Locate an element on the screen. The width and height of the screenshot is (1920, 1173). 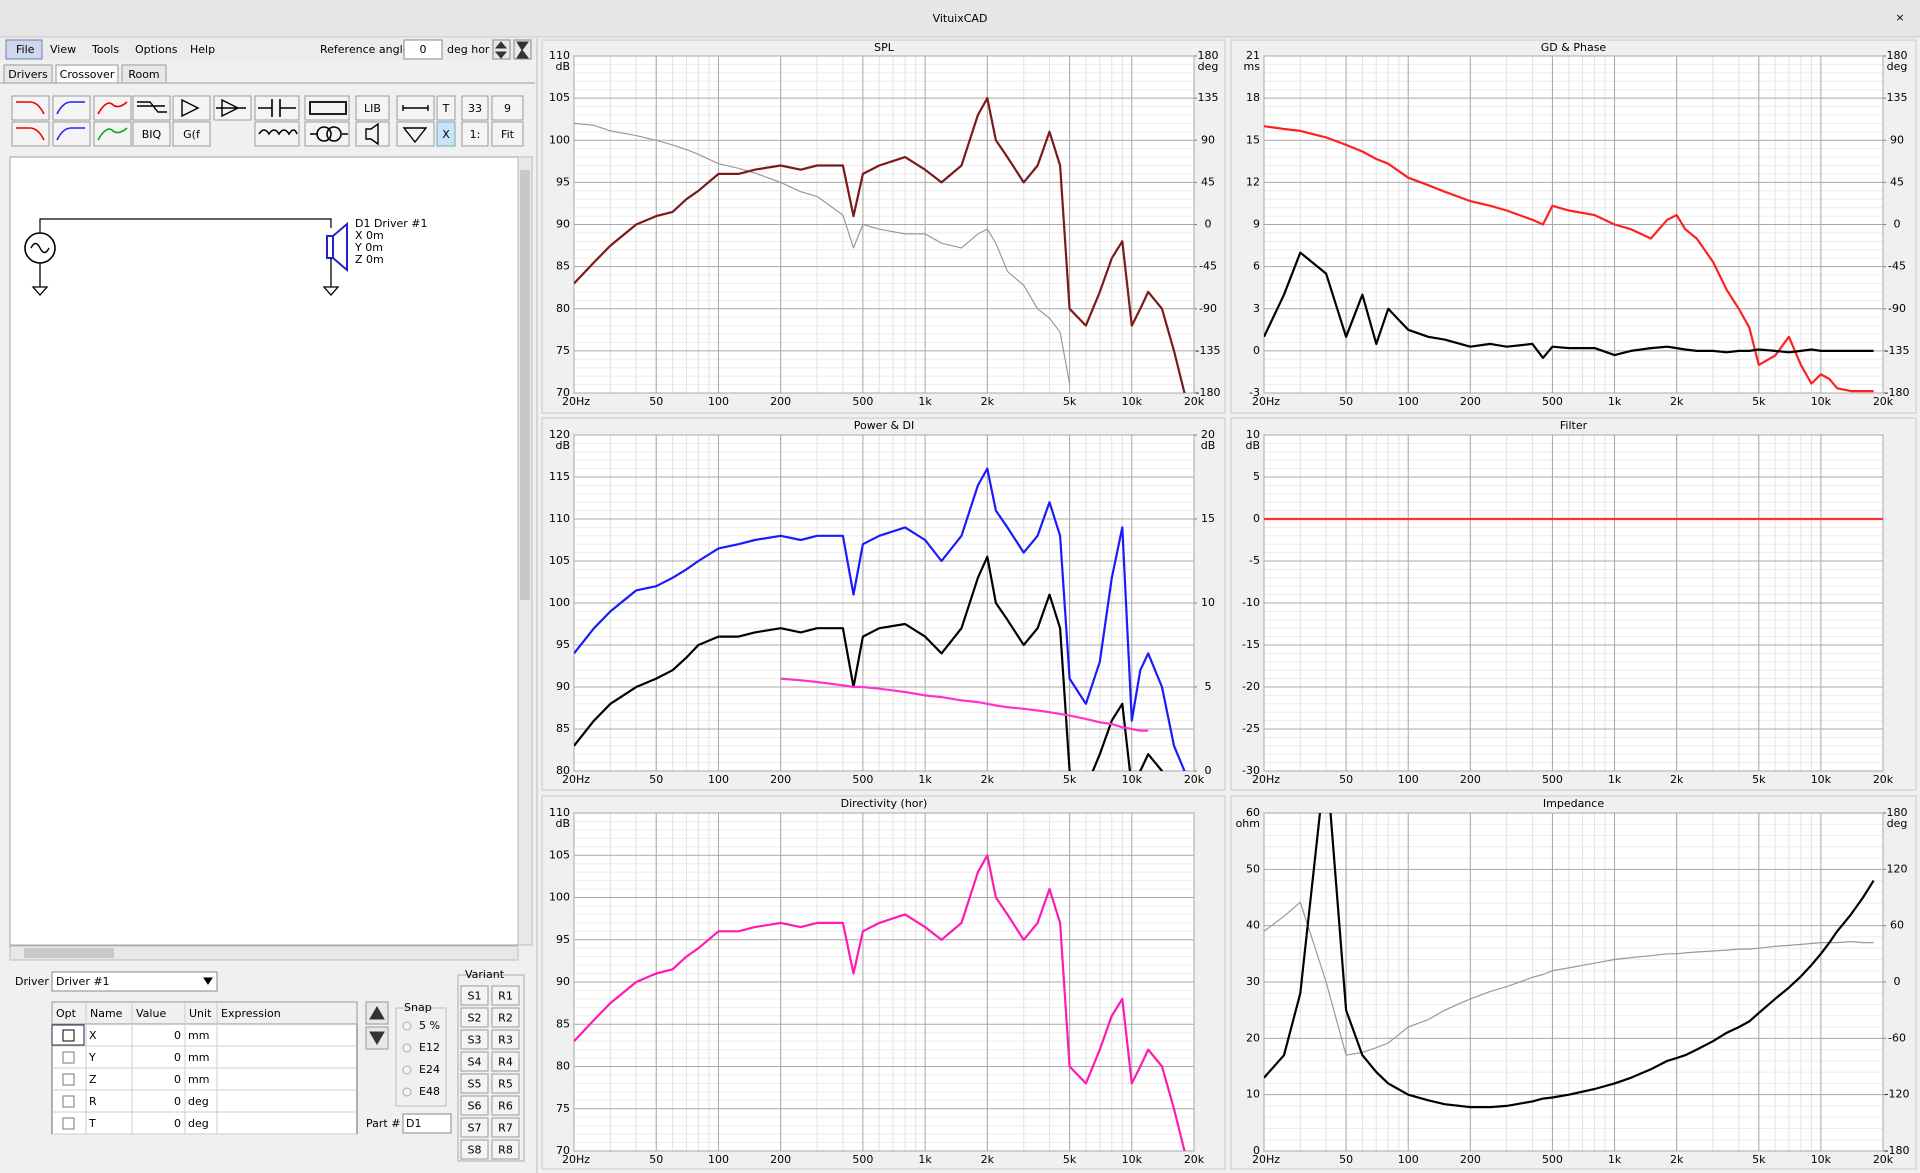
driver-combo is located at coordinates (134, 981).